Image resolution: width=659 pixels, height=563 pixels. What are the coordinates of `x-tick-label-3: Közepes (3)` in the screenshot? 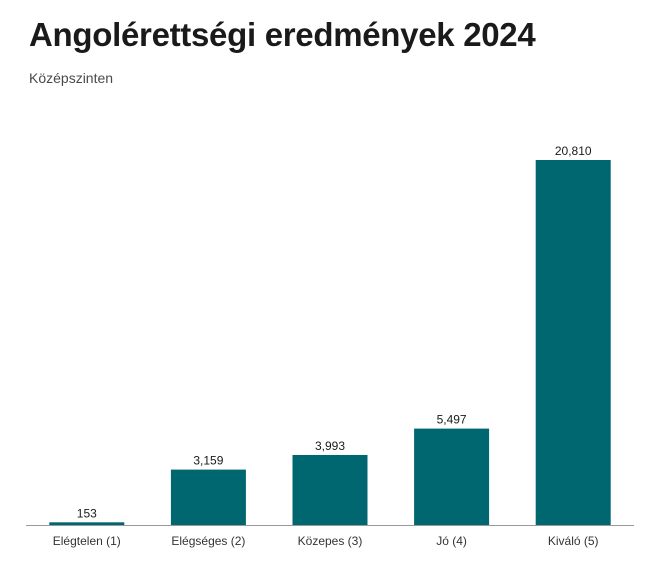 It's located at (330, 541).